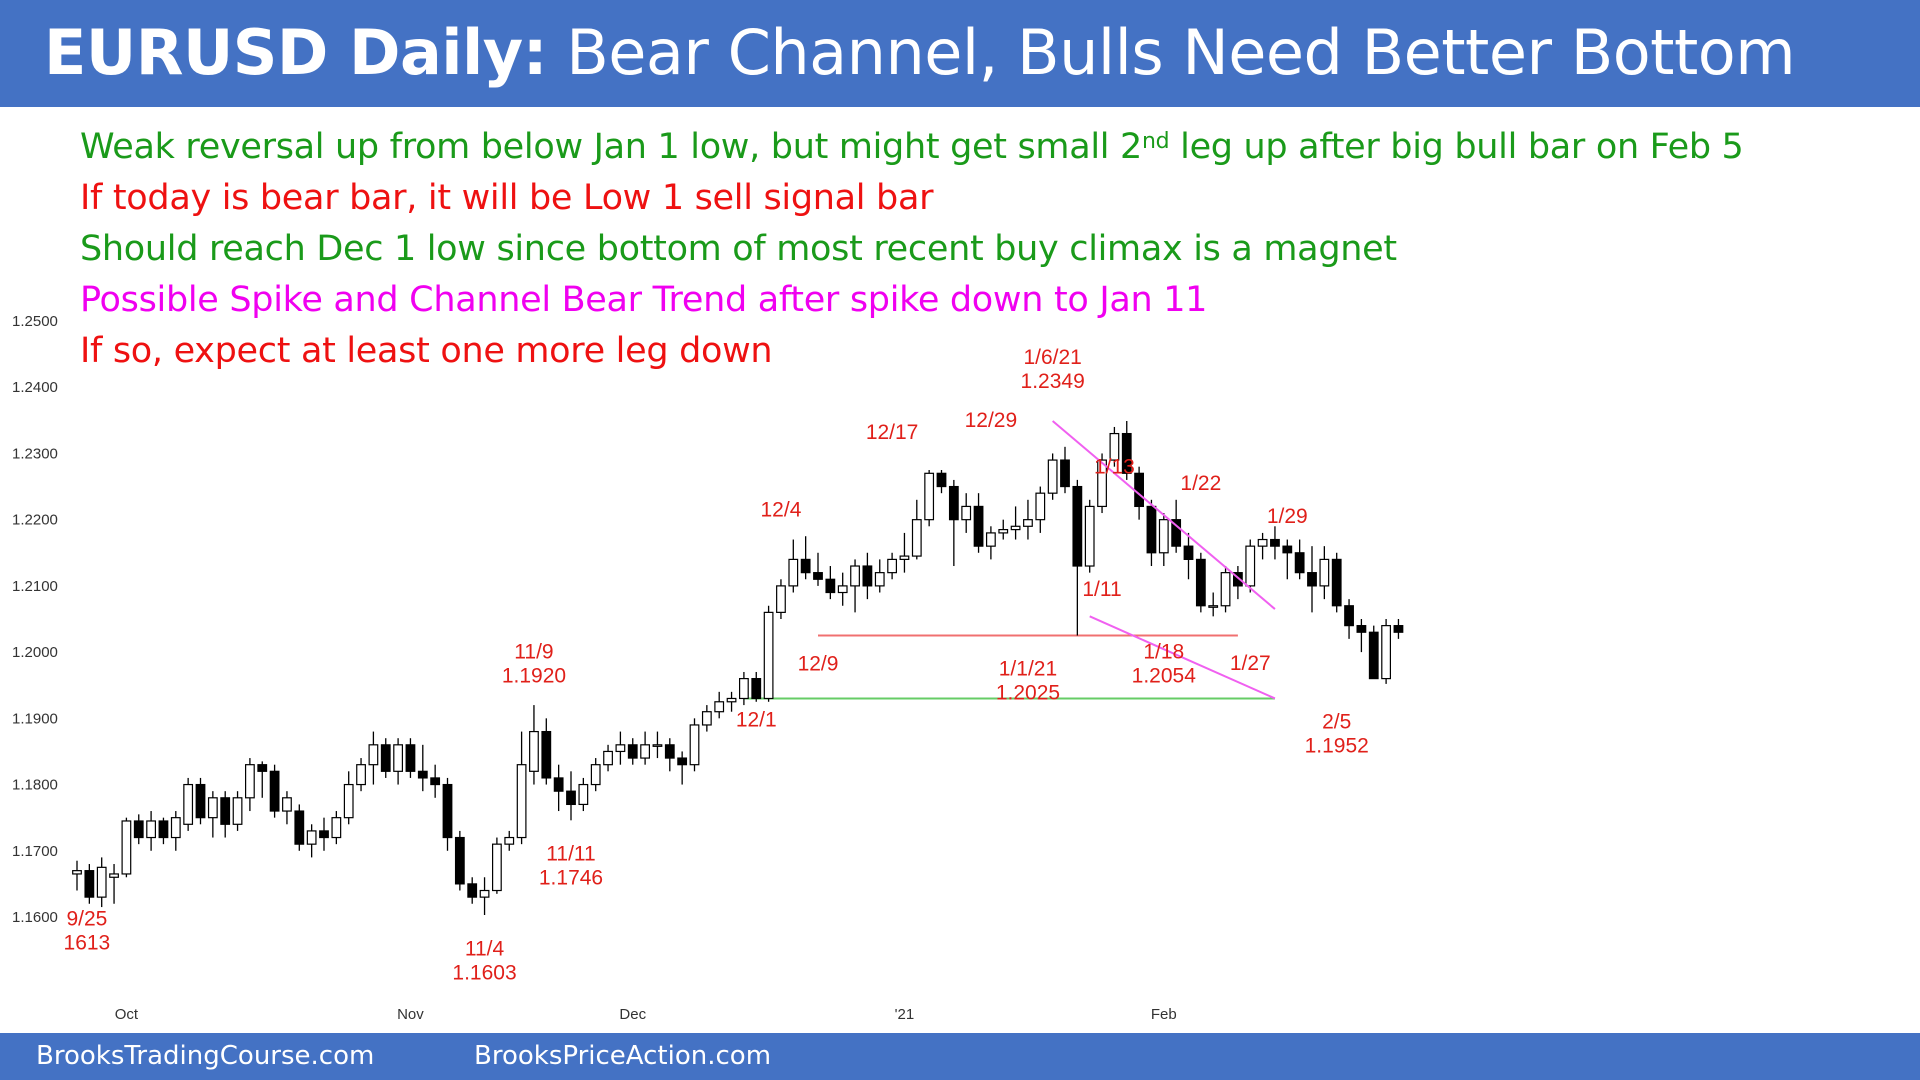 The width and height of the screenshot is (1920, 1080). I want to click on x-tick-label: Nov, so click(410, 1014).